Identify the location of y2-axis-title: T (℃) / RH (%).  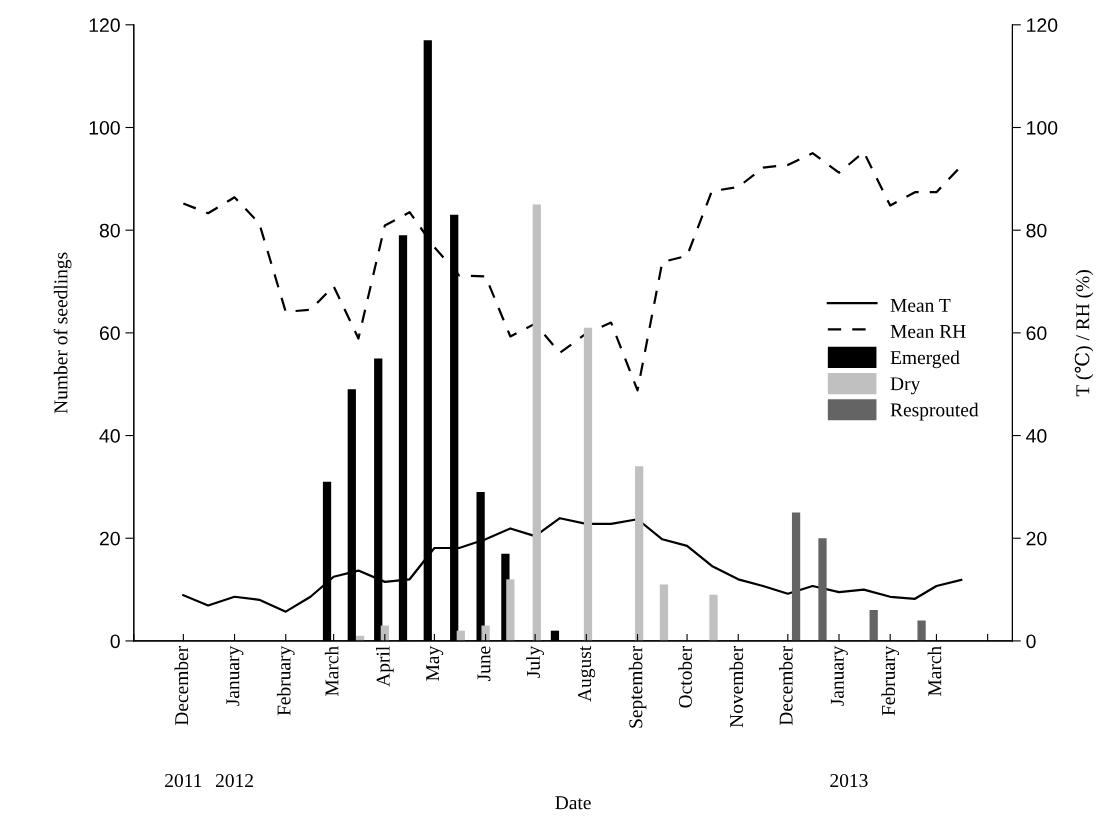
(1084, 333).